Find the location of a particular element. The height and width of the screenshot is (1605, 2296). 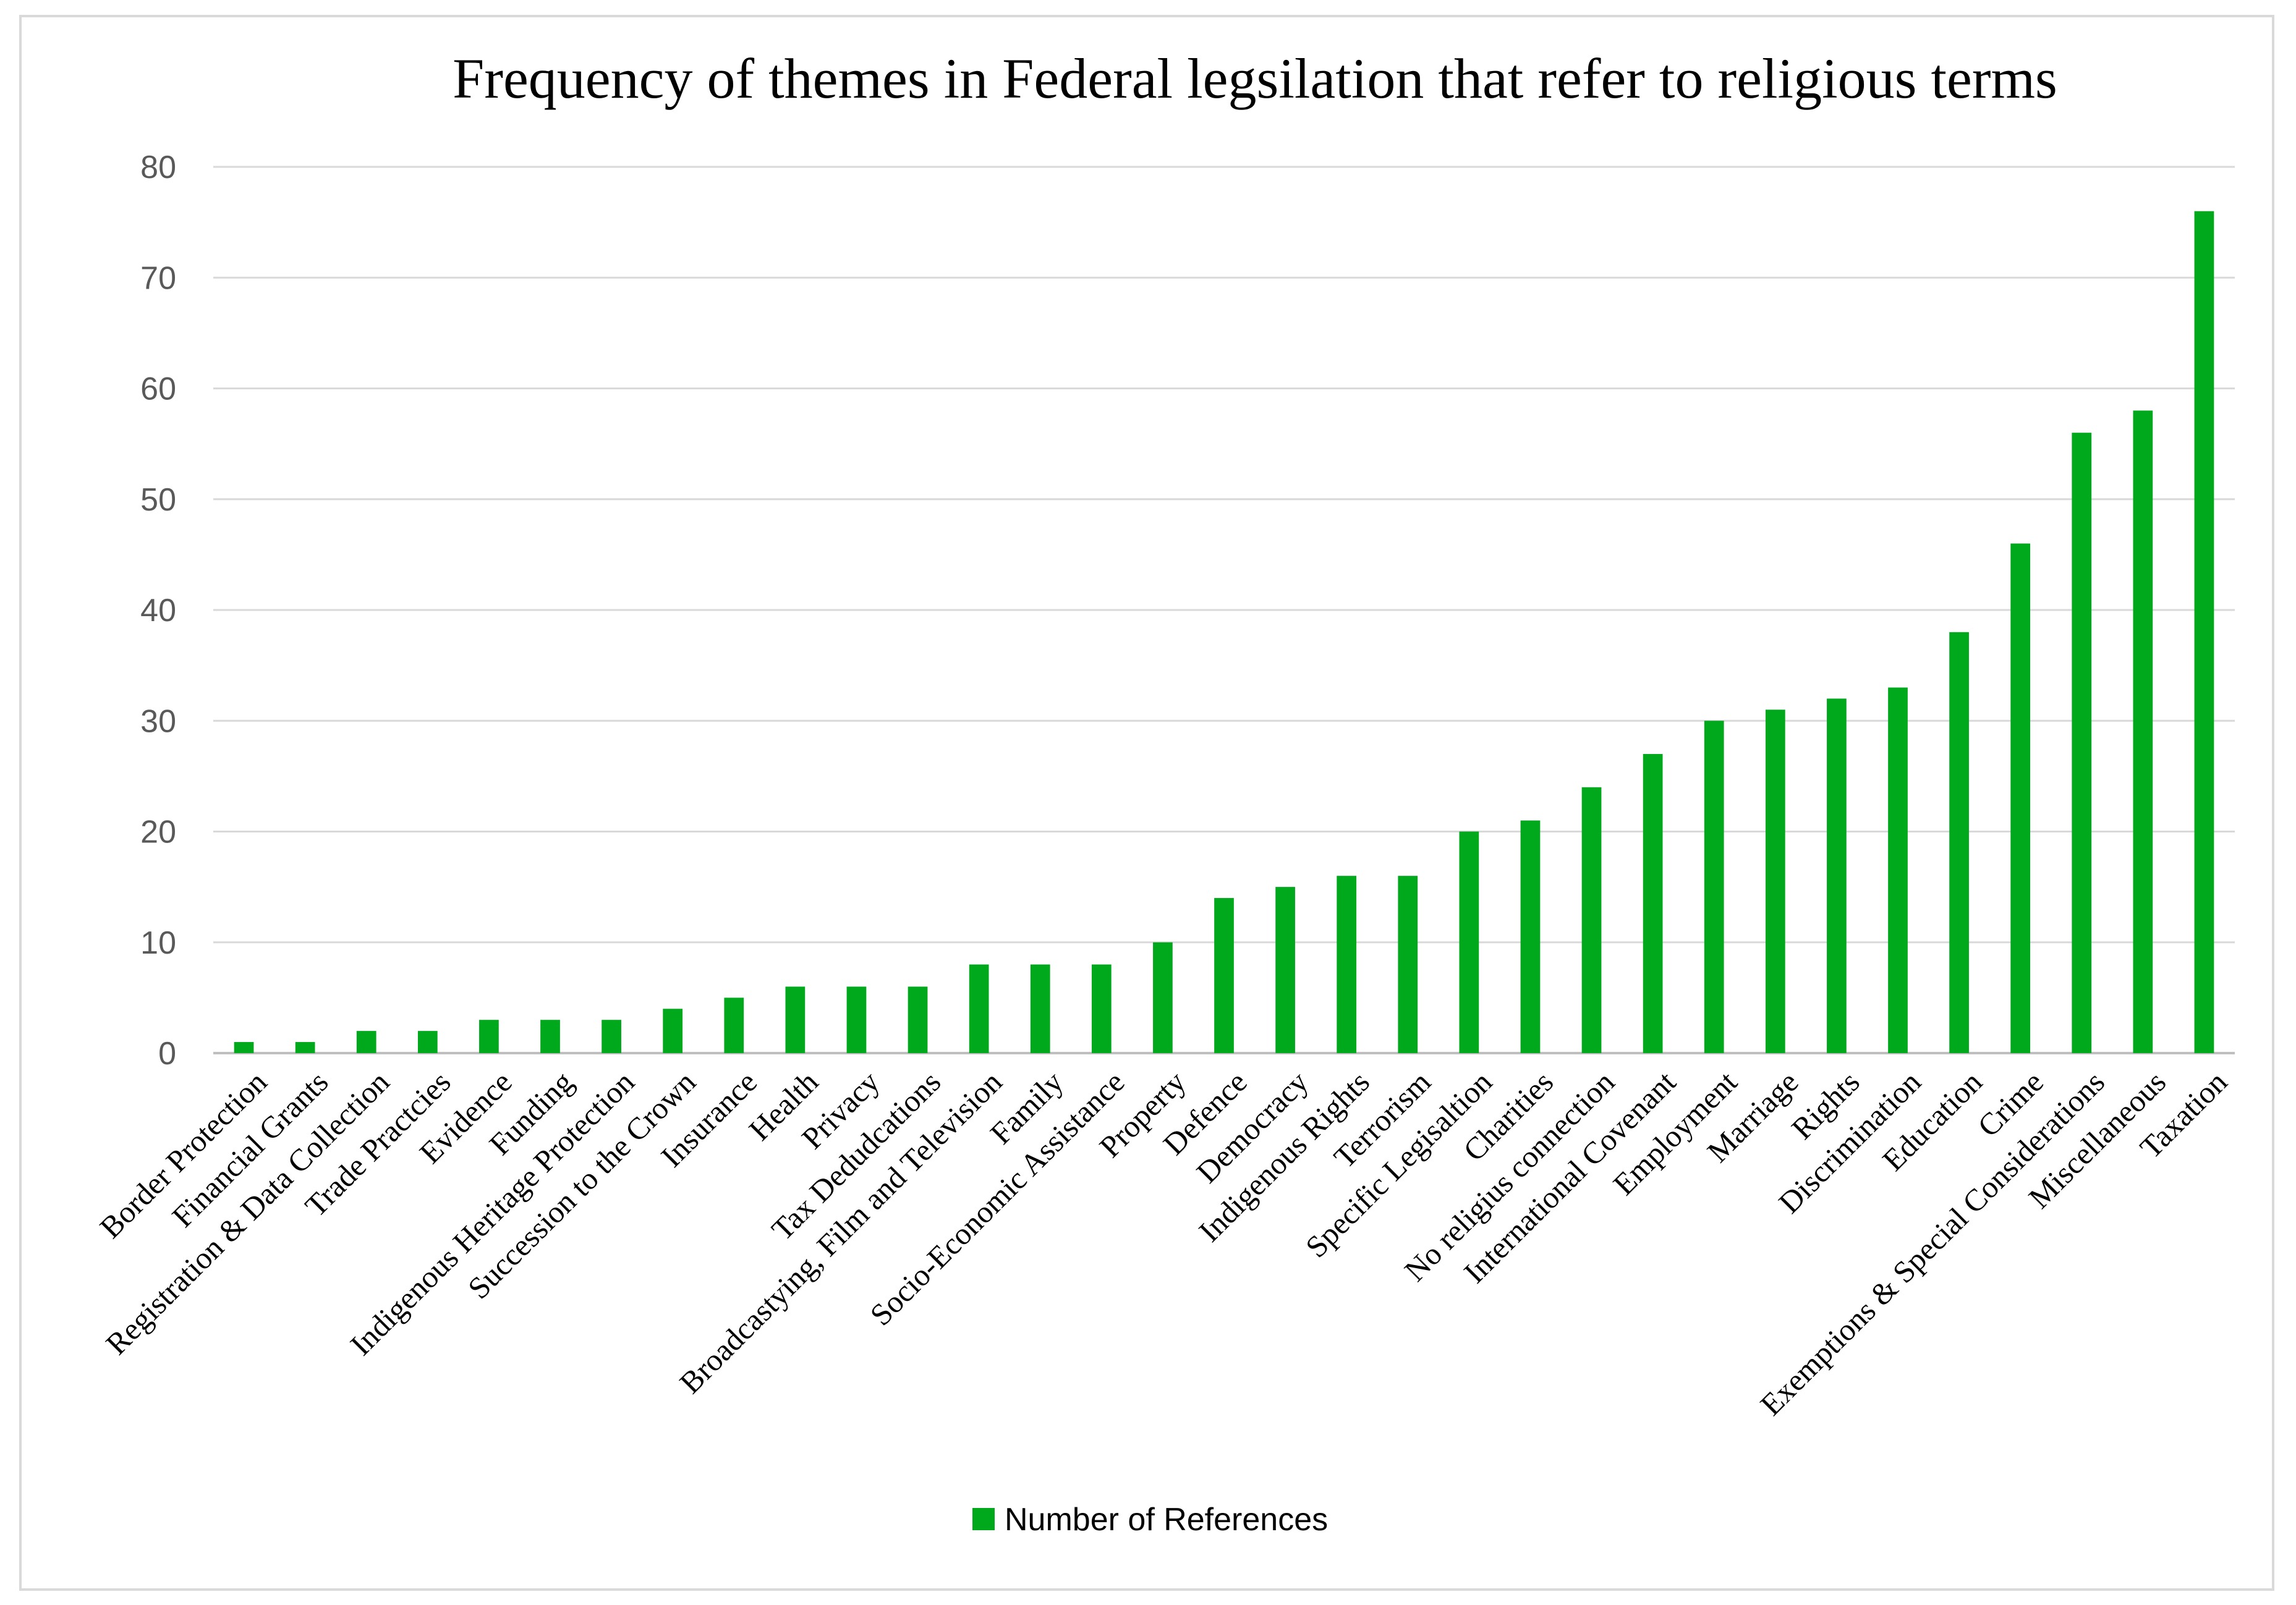

legend-label: Number of References is located at coordinates (1166, 1520).